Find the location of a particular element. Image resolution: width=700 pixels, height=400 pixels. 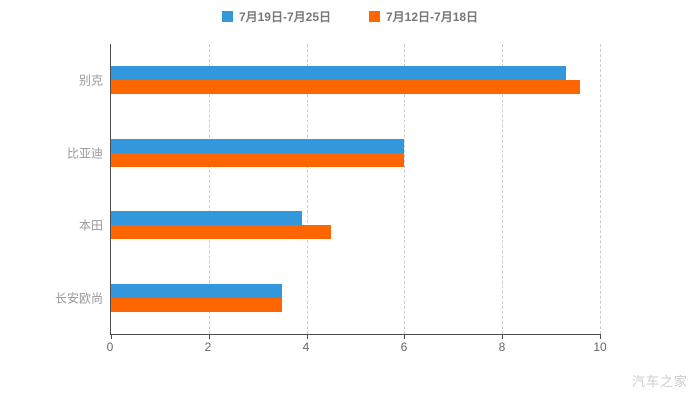

legend-label: 7月19日-7月25日 is located at coordinates (284, 17).